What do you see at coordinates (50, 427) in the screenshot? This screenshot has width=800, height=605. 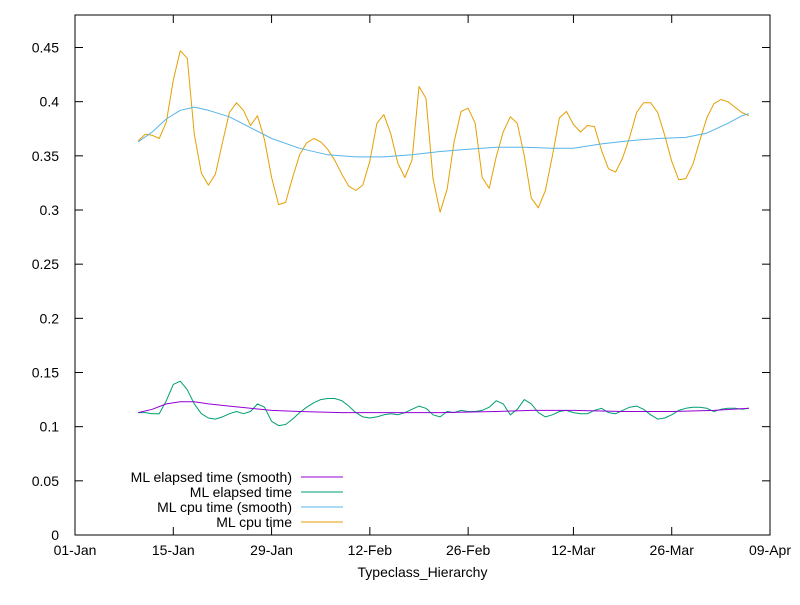 I see `y-tick-label: 0.1` at bounding box center [50, 427].